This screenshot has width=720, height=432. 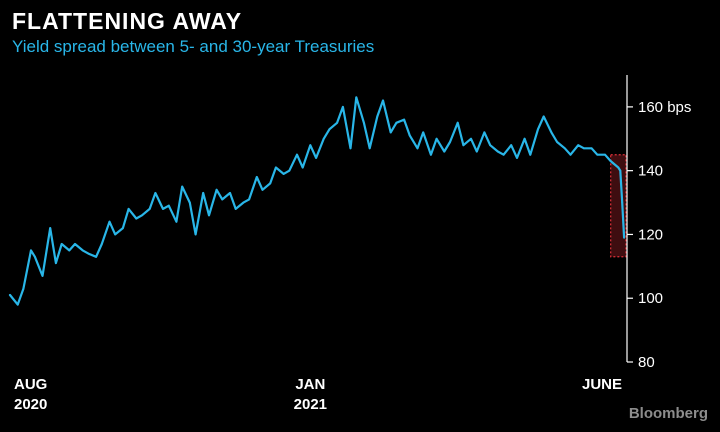 I want to click on y-axis: 80 100 120 140 160 bps, so click(x=658, y=223).